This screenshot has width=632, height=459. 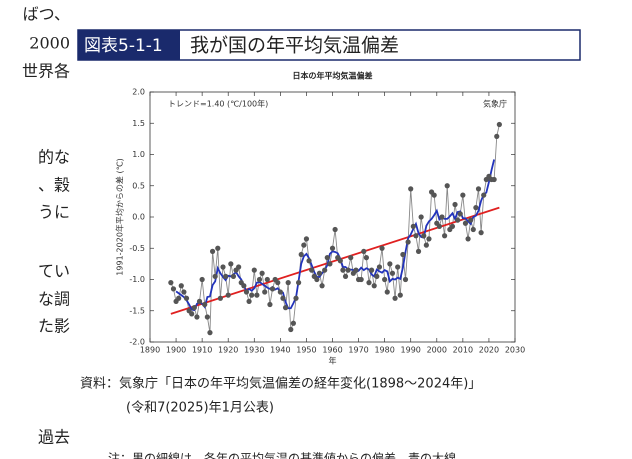 What do you see at coordinates (282, 455) in the screenshot?
I see `caption-note: 注：黒の細線は、各年の平均気温の基準値からの偏差、青の太線` at bounding box center [282, 455].